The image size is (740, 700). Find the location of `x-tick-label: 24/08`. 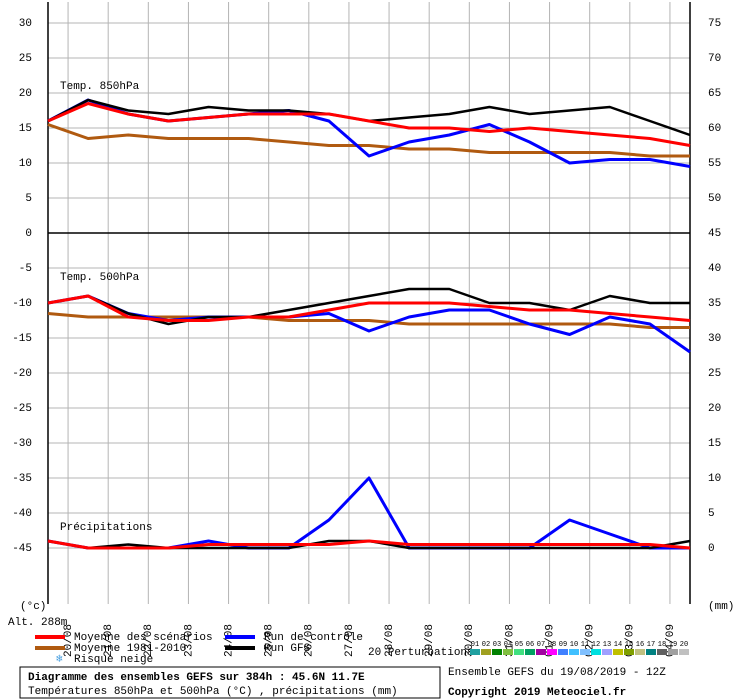

x-tick-label: 24/08 is located at coordinates (229, 640).